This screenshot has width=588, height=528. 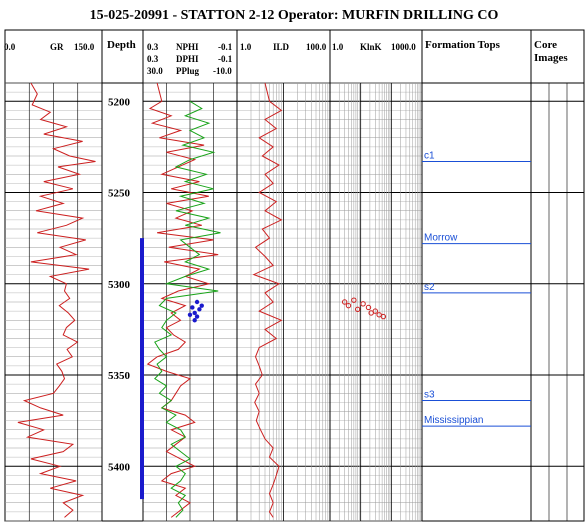 I want to click on dphi-min-label: 0.3, so click(x=153, y=59).